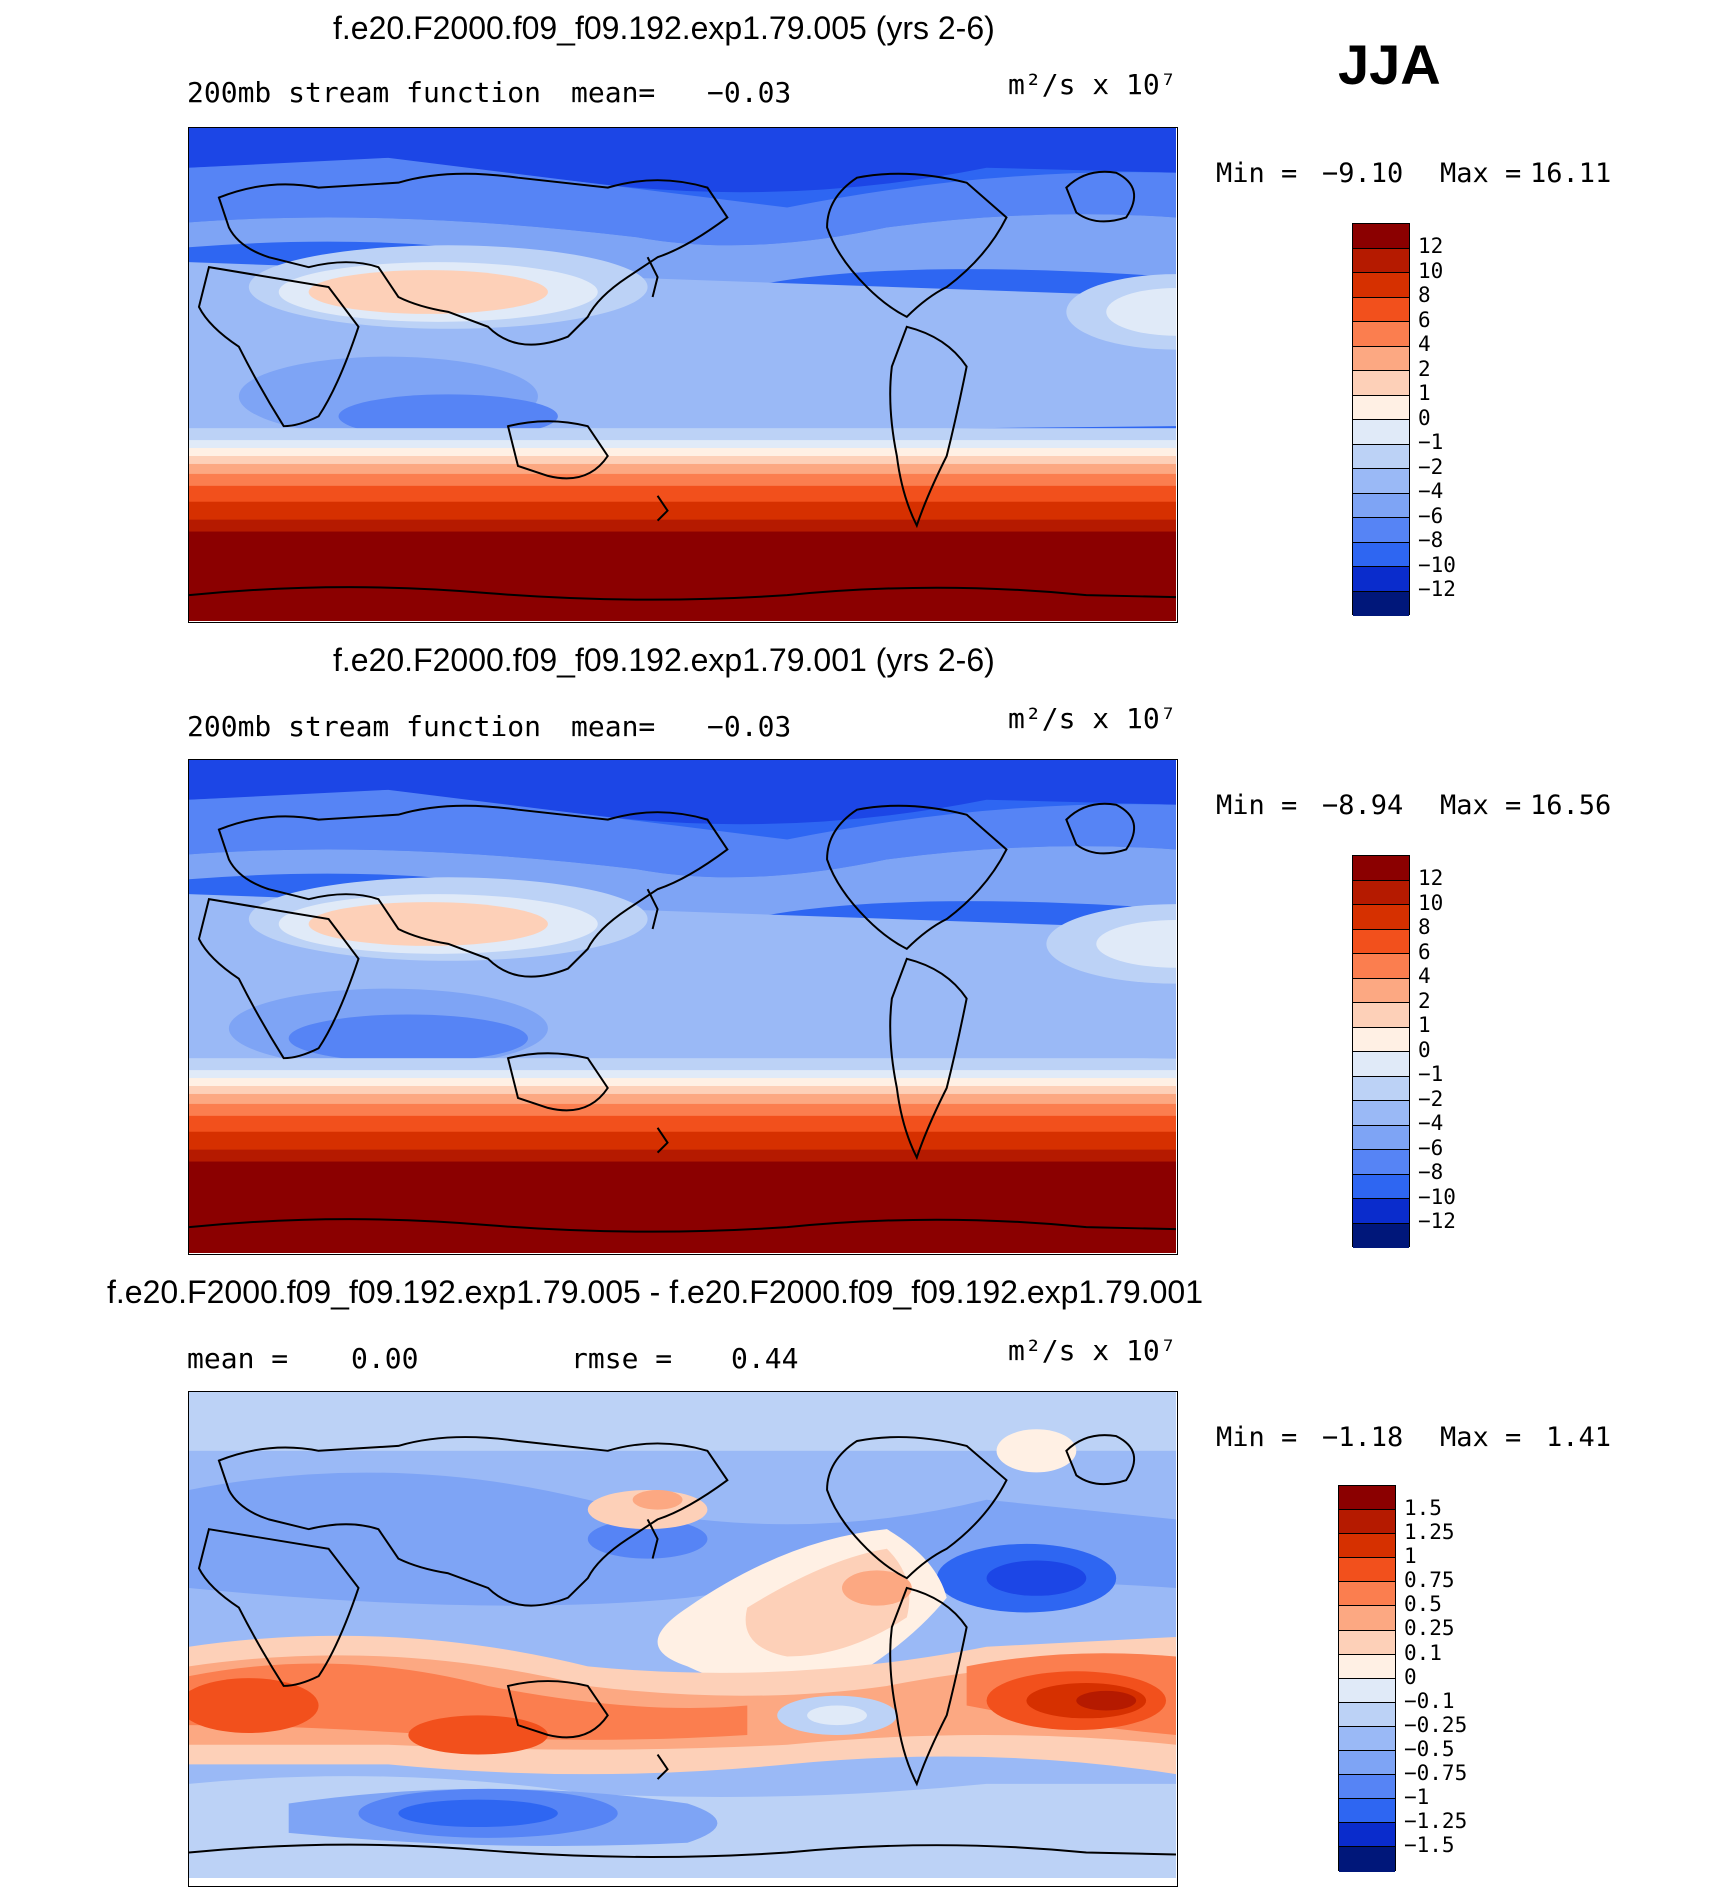  What do you see at coordinates (1429, 1628) in the screenshot?
I see `colorbar-label: 0.25` at bounding box center [1429, 1628].